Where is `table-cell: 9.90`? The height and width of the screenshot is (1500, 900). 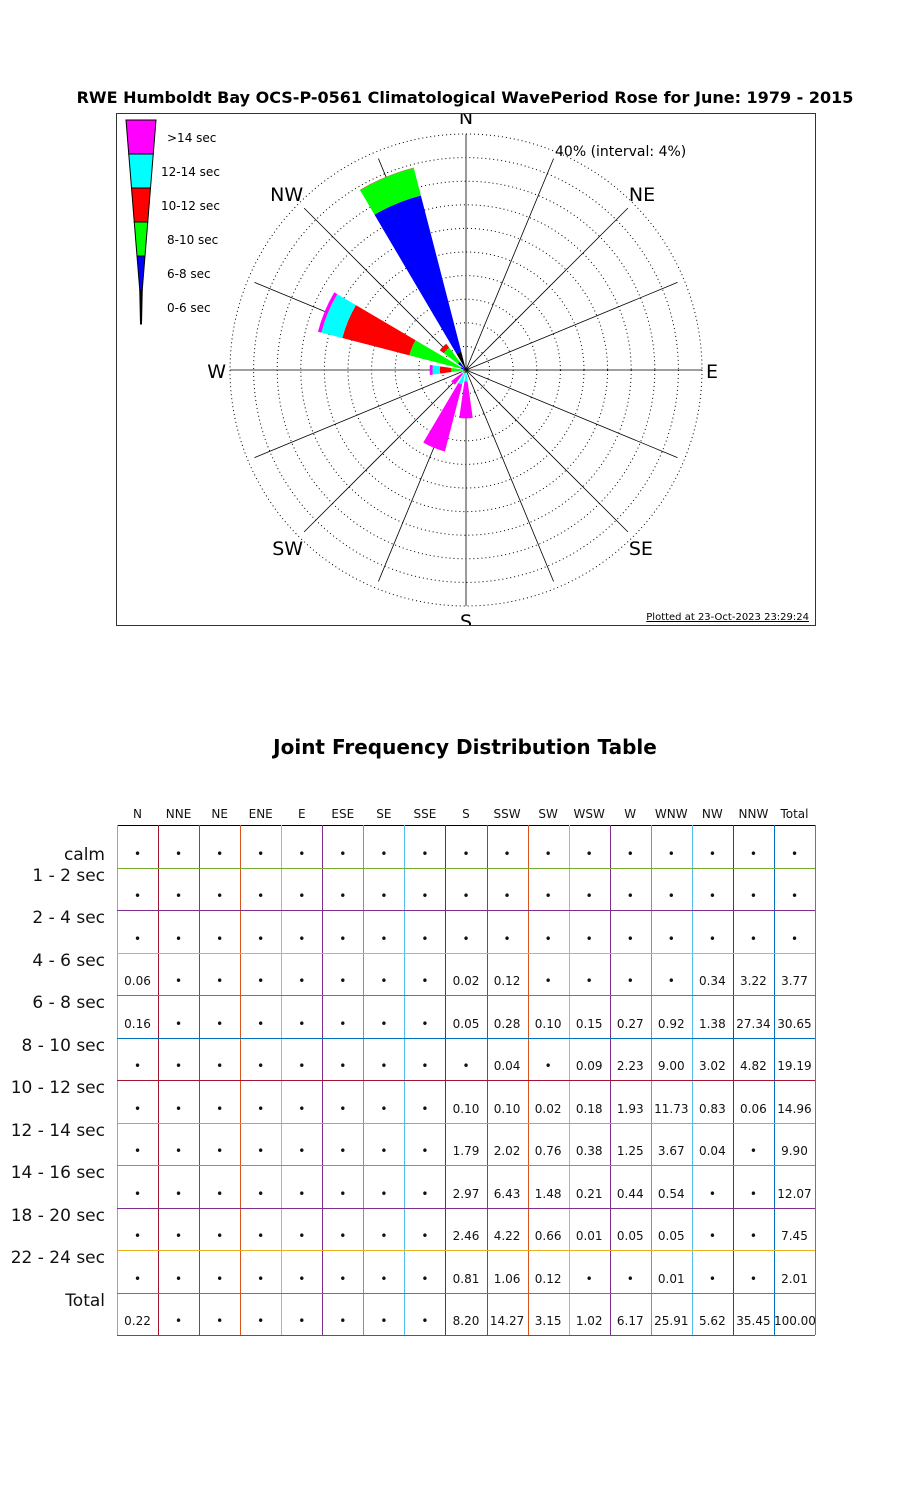 table-cell: 9.90 is located at coordinates (794, 1151).